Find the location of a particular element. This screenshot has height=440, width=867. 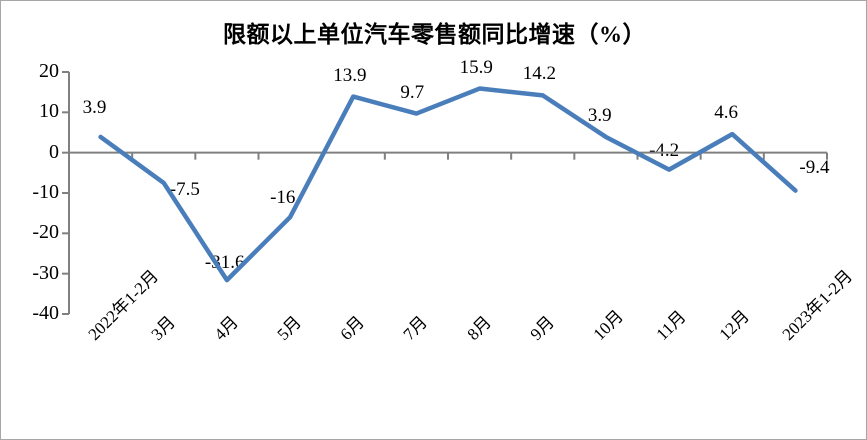

data-point-label: 14.2 is located at coordinates (539, 74).